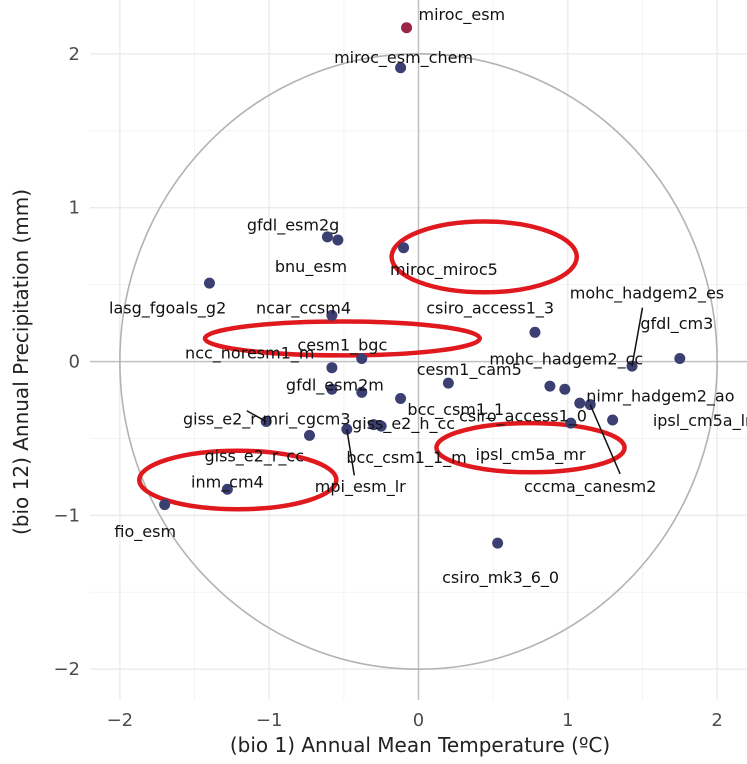 The height and width of the screenshot is (764, 747). Describe the element at coordinates (293, 226) in the screenshot. I see `label-gfdl-esm2g: gfdl_esm2g` at that location.